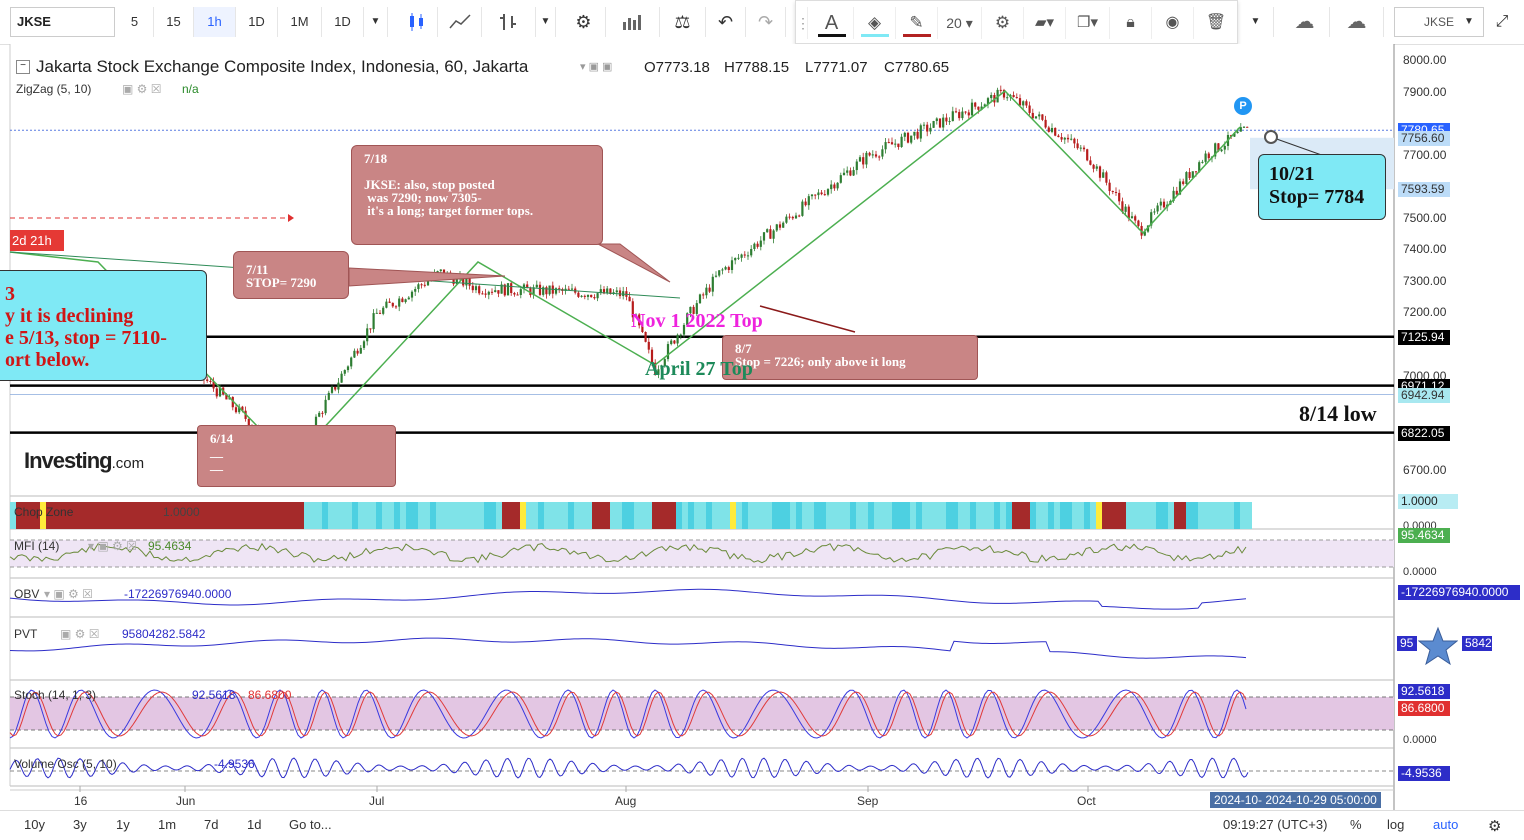 This screenshot has height=840, width=1524. Describe the element at coordinates (1357, 22) in the screenshot. I see `cloud-save-icon: ☁` at that location.